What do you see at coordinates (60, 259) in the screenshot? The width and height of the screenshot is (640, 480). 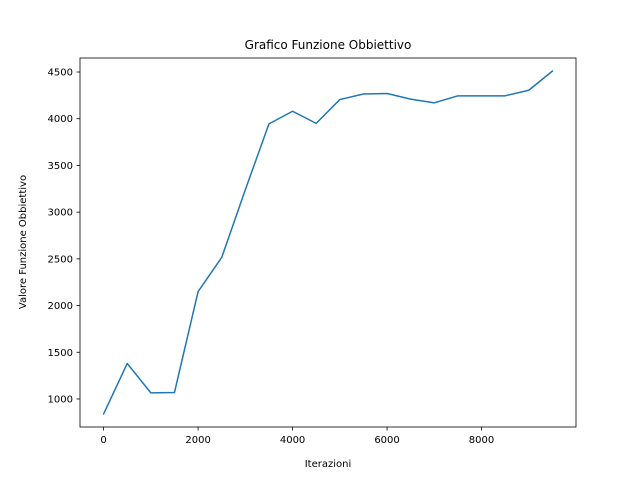 I see `y-tick-label-2500: 2500` at bounding box center [60, 259].